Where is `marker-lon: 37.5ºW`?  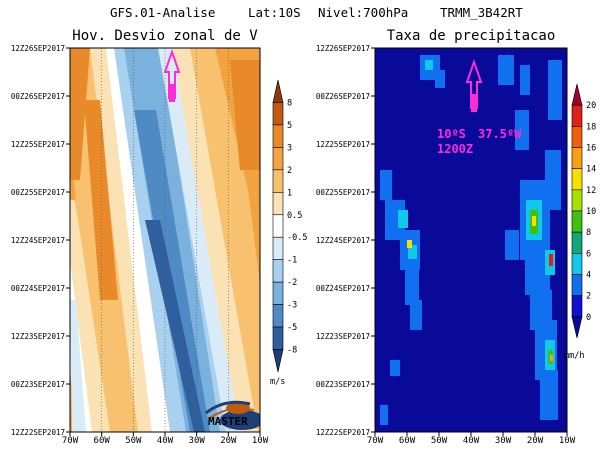
marker-lon: 37.5ºW is located at coordinates (500, 134).